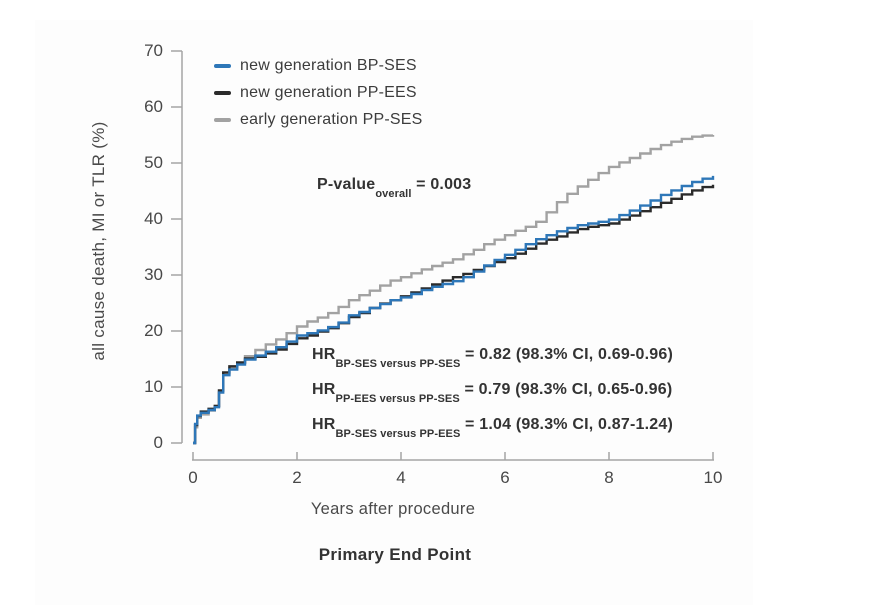 The width and height of the screenshot is (888, 615). Describe the element at coordinates (158, 442) in the screenshot. I see `y-tick-label: 0` at that location.